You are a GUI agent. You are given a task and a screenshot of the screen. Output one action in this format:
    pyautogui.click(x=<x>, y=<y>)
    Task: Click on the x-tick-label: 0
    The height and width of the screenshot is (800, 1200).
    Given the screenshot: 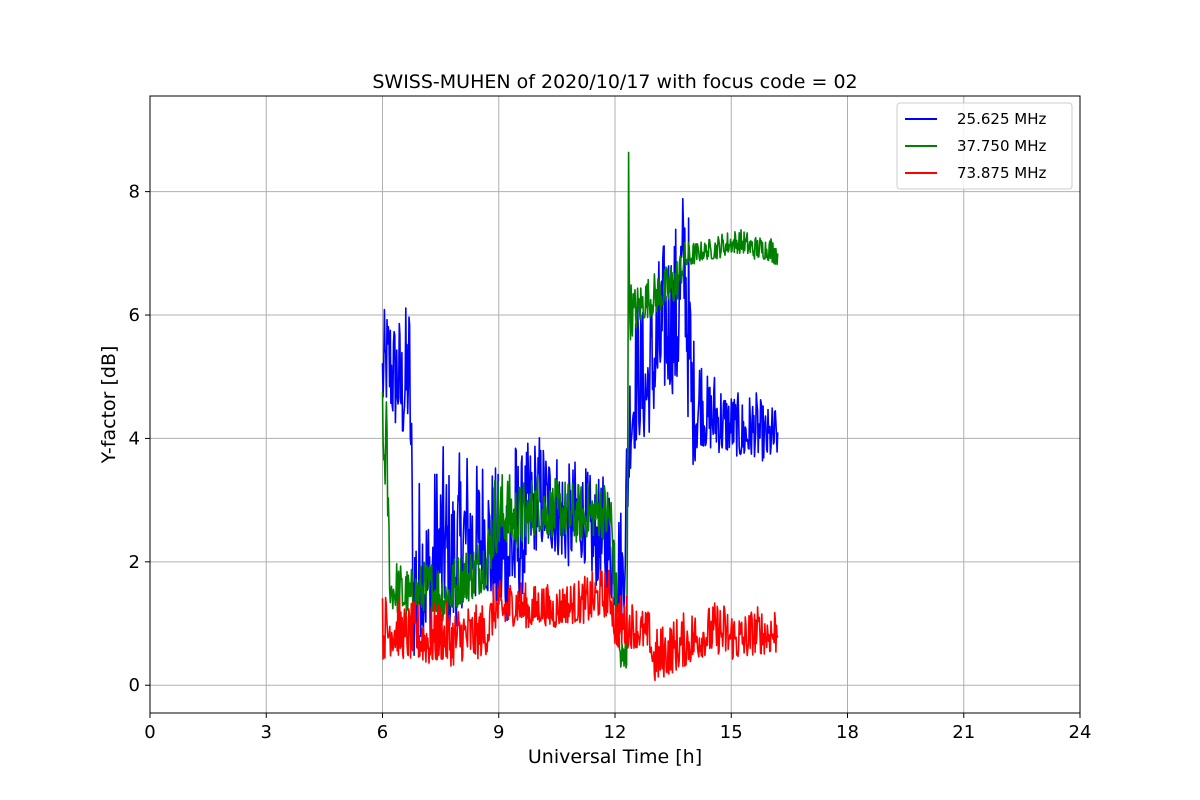 What is the action you would take?
    pyautogui.click(x=149, y=732)
    